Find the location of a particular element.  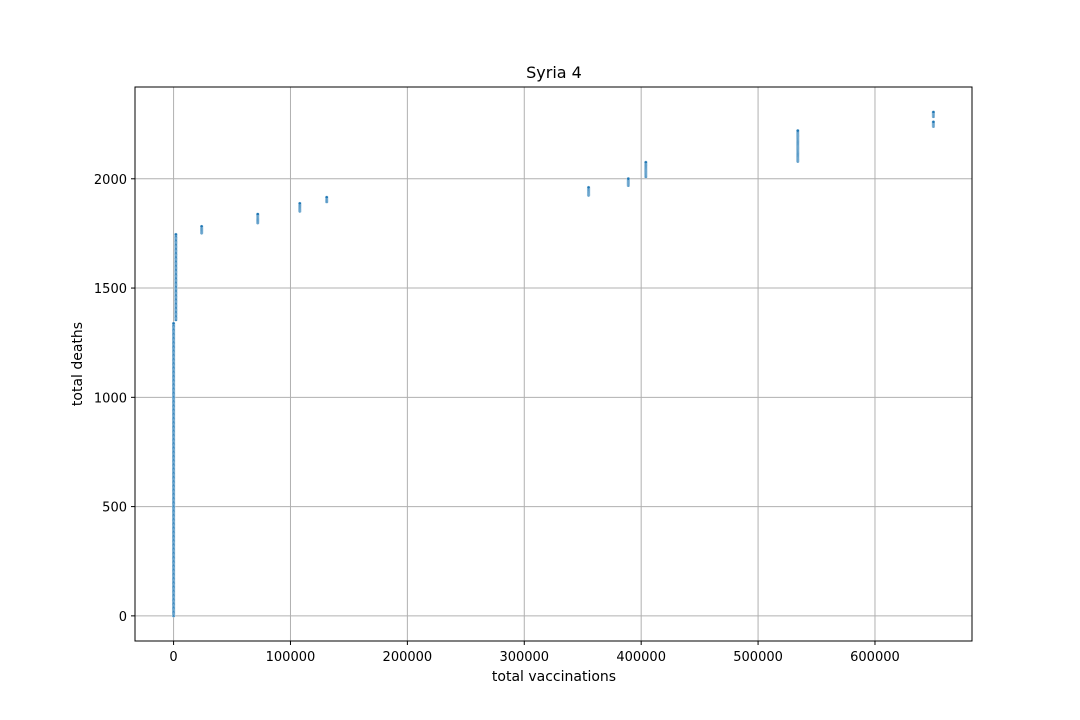

y-tick-label: 1500 is located at coordinates (110, 289).